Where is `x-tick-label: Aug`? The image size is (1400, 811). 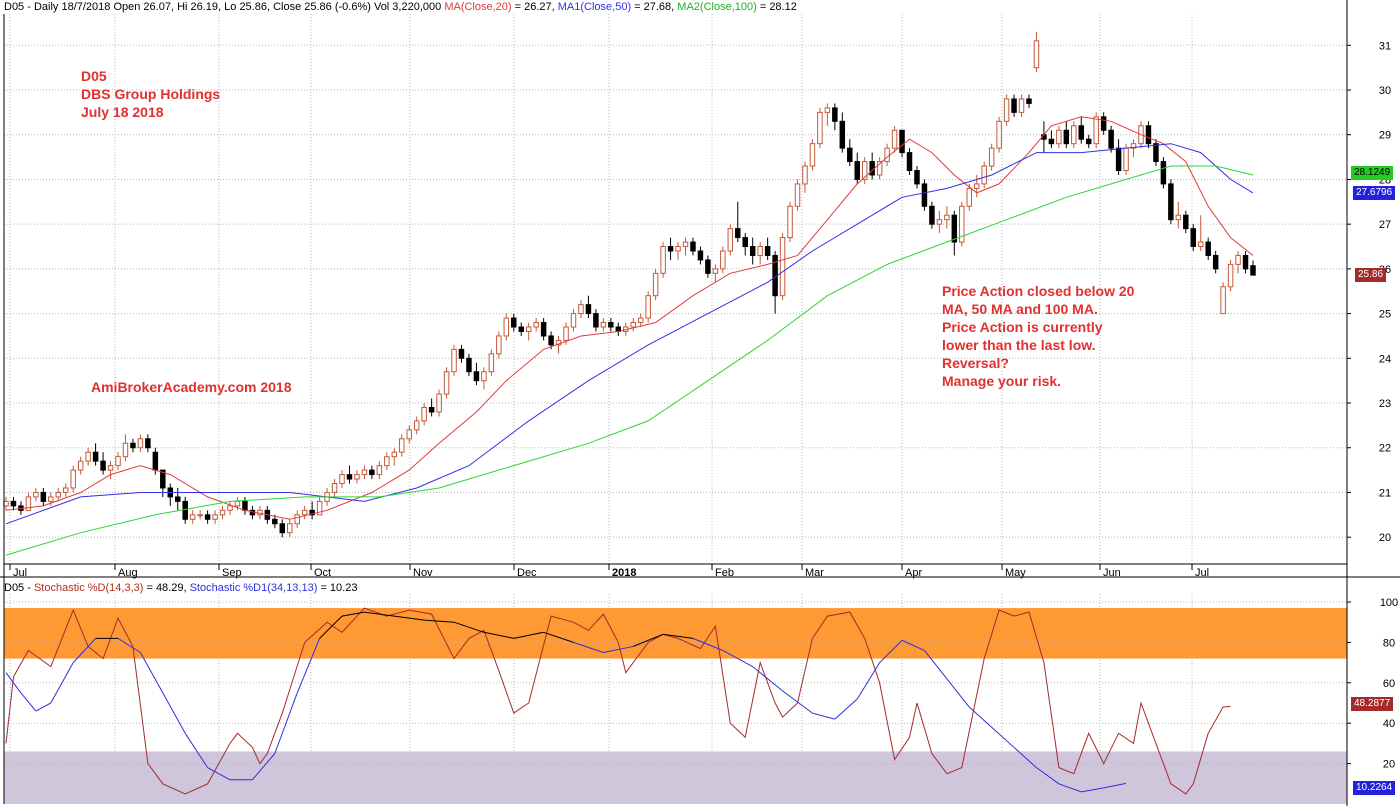
x-tick-label: Aug is located at coordinates (128, 573).